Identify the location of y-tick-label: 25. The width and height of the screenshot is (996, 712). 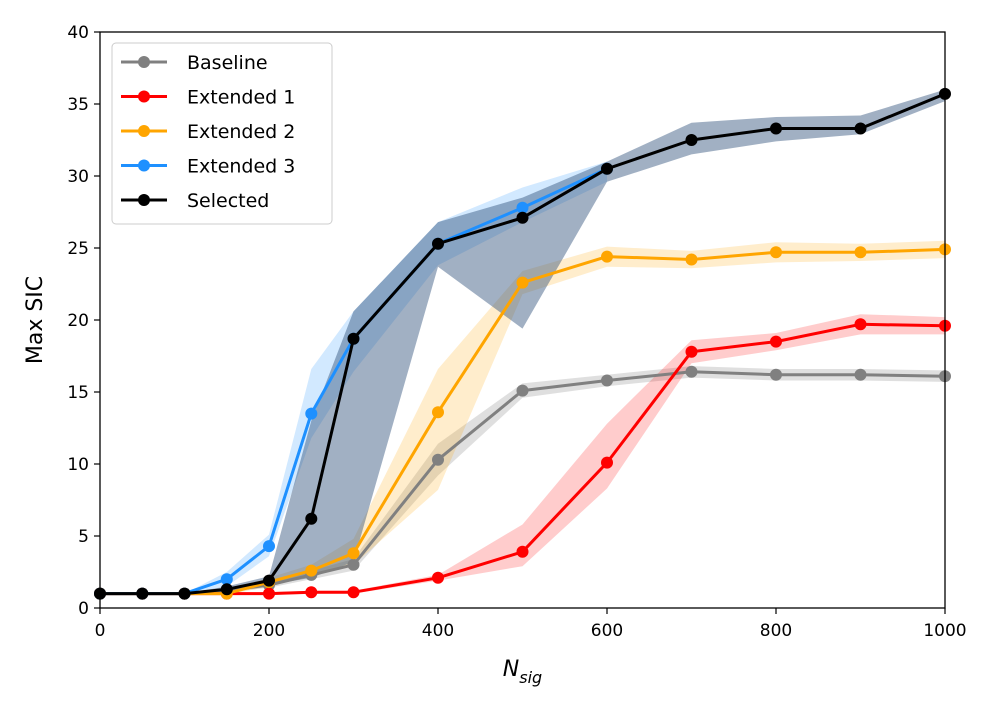
(78, 249).